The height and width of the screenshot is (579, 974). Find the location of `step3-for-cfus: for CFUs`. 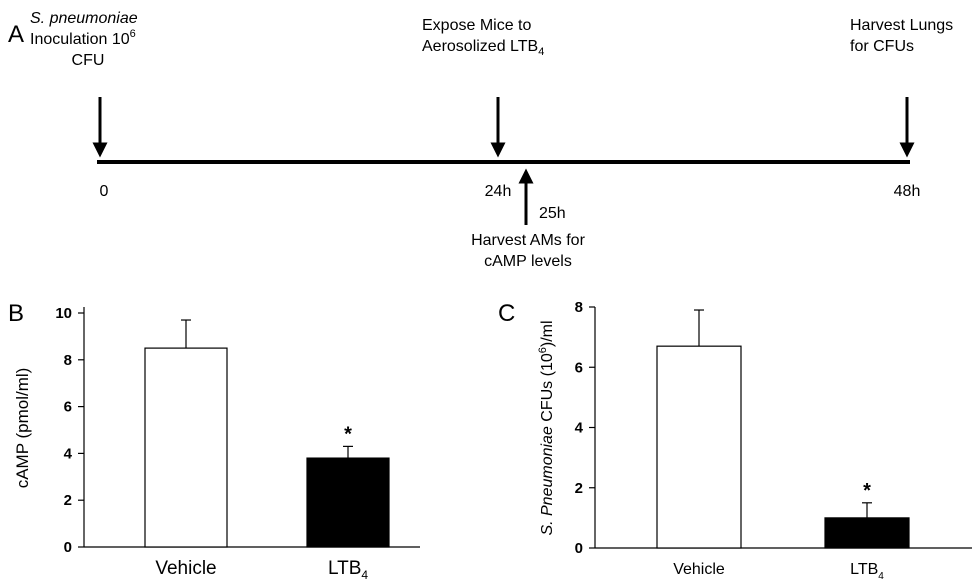

step3-for-cfus: for CFUs is located at coordinates (882, 46).